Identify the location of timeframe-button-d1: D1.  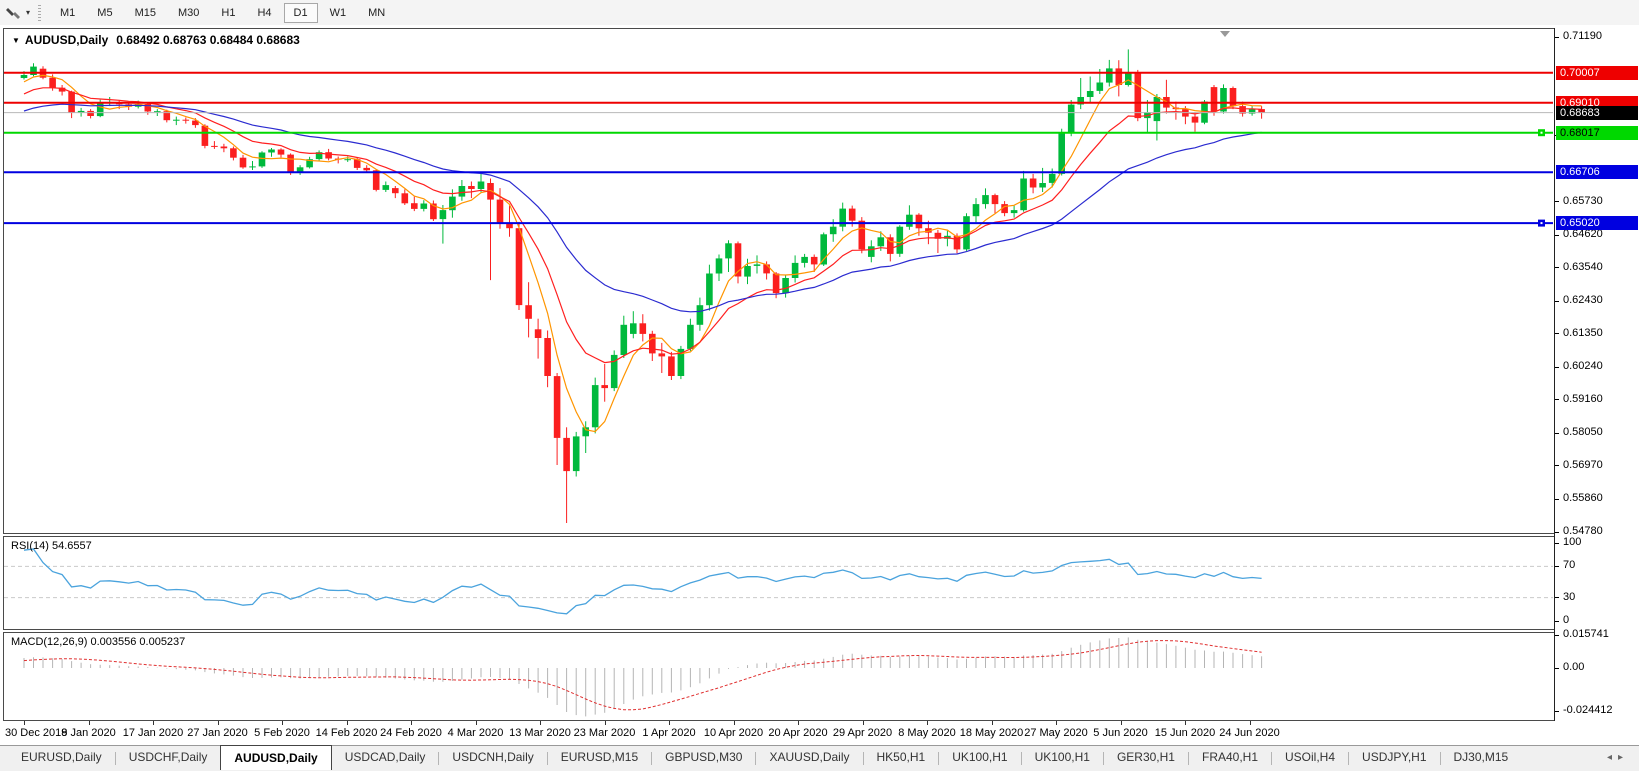
(300, 12).